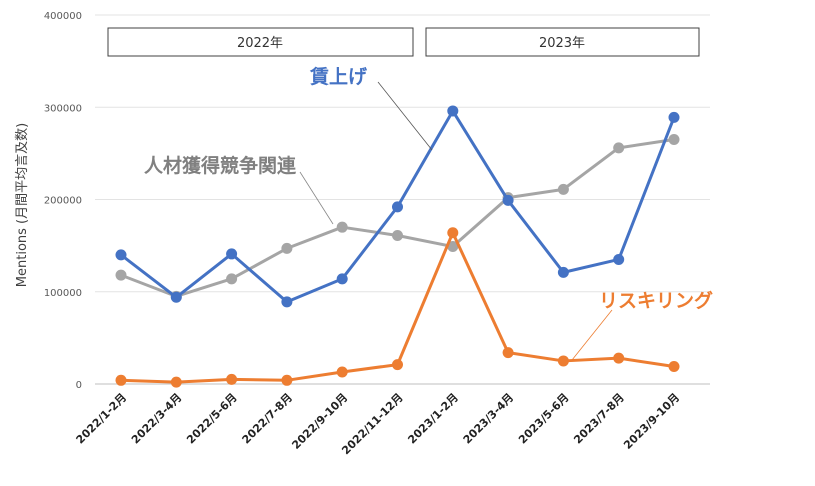 The height and width of the screenshot is (486, 815). I want to click on y-tick-label: 0, so click(79, 385).